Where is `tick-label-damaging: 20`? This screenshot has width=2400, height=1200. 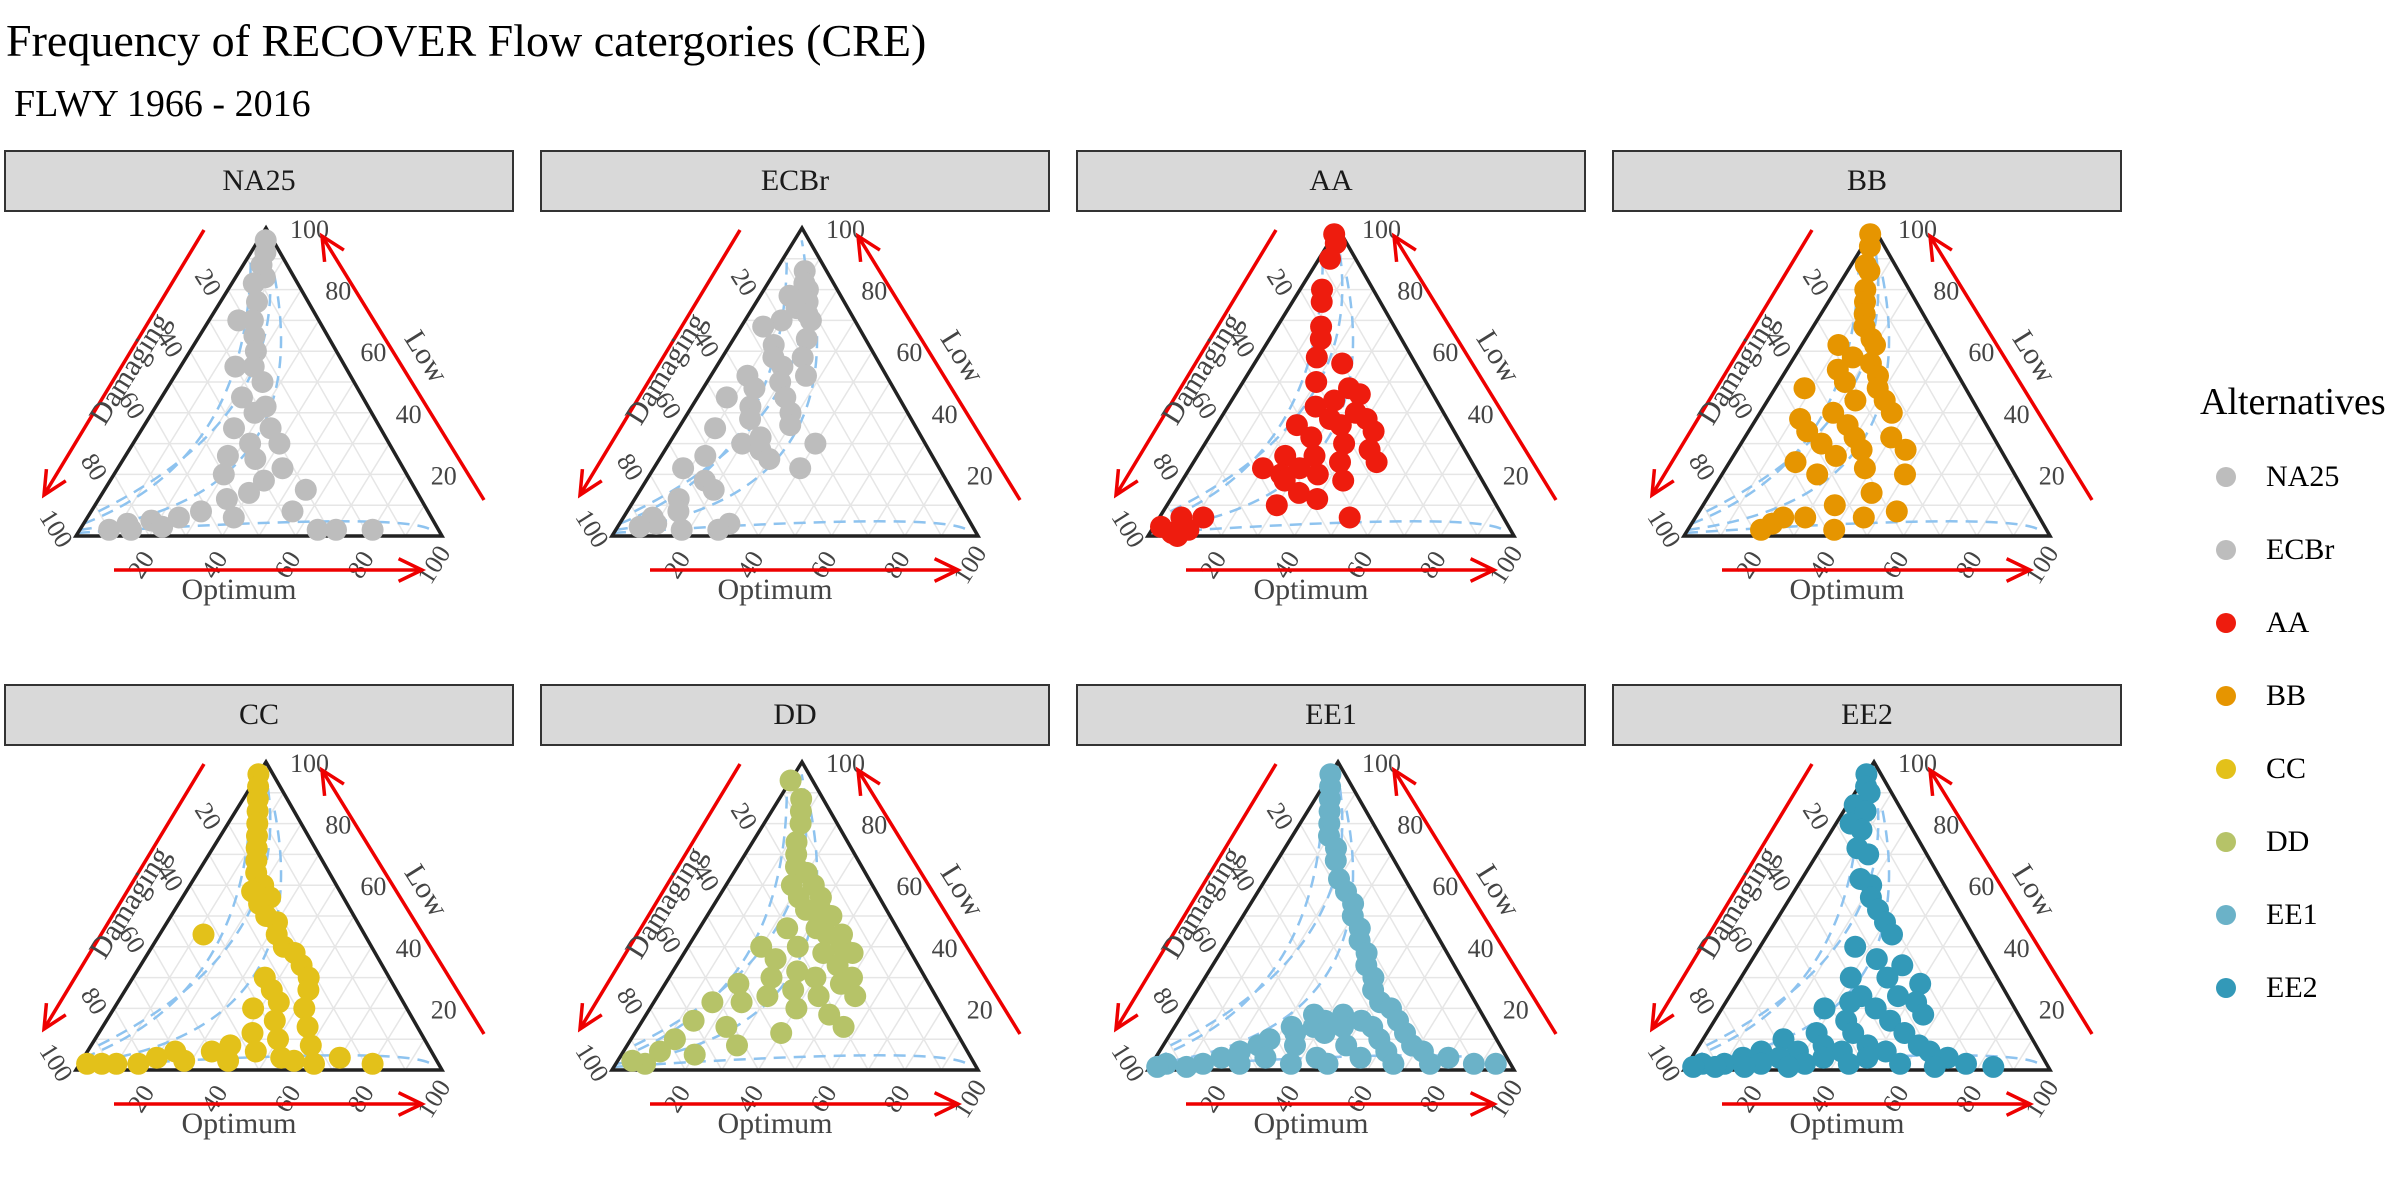 tick-label-damaging: 20 is located at coordinates (744, 282).